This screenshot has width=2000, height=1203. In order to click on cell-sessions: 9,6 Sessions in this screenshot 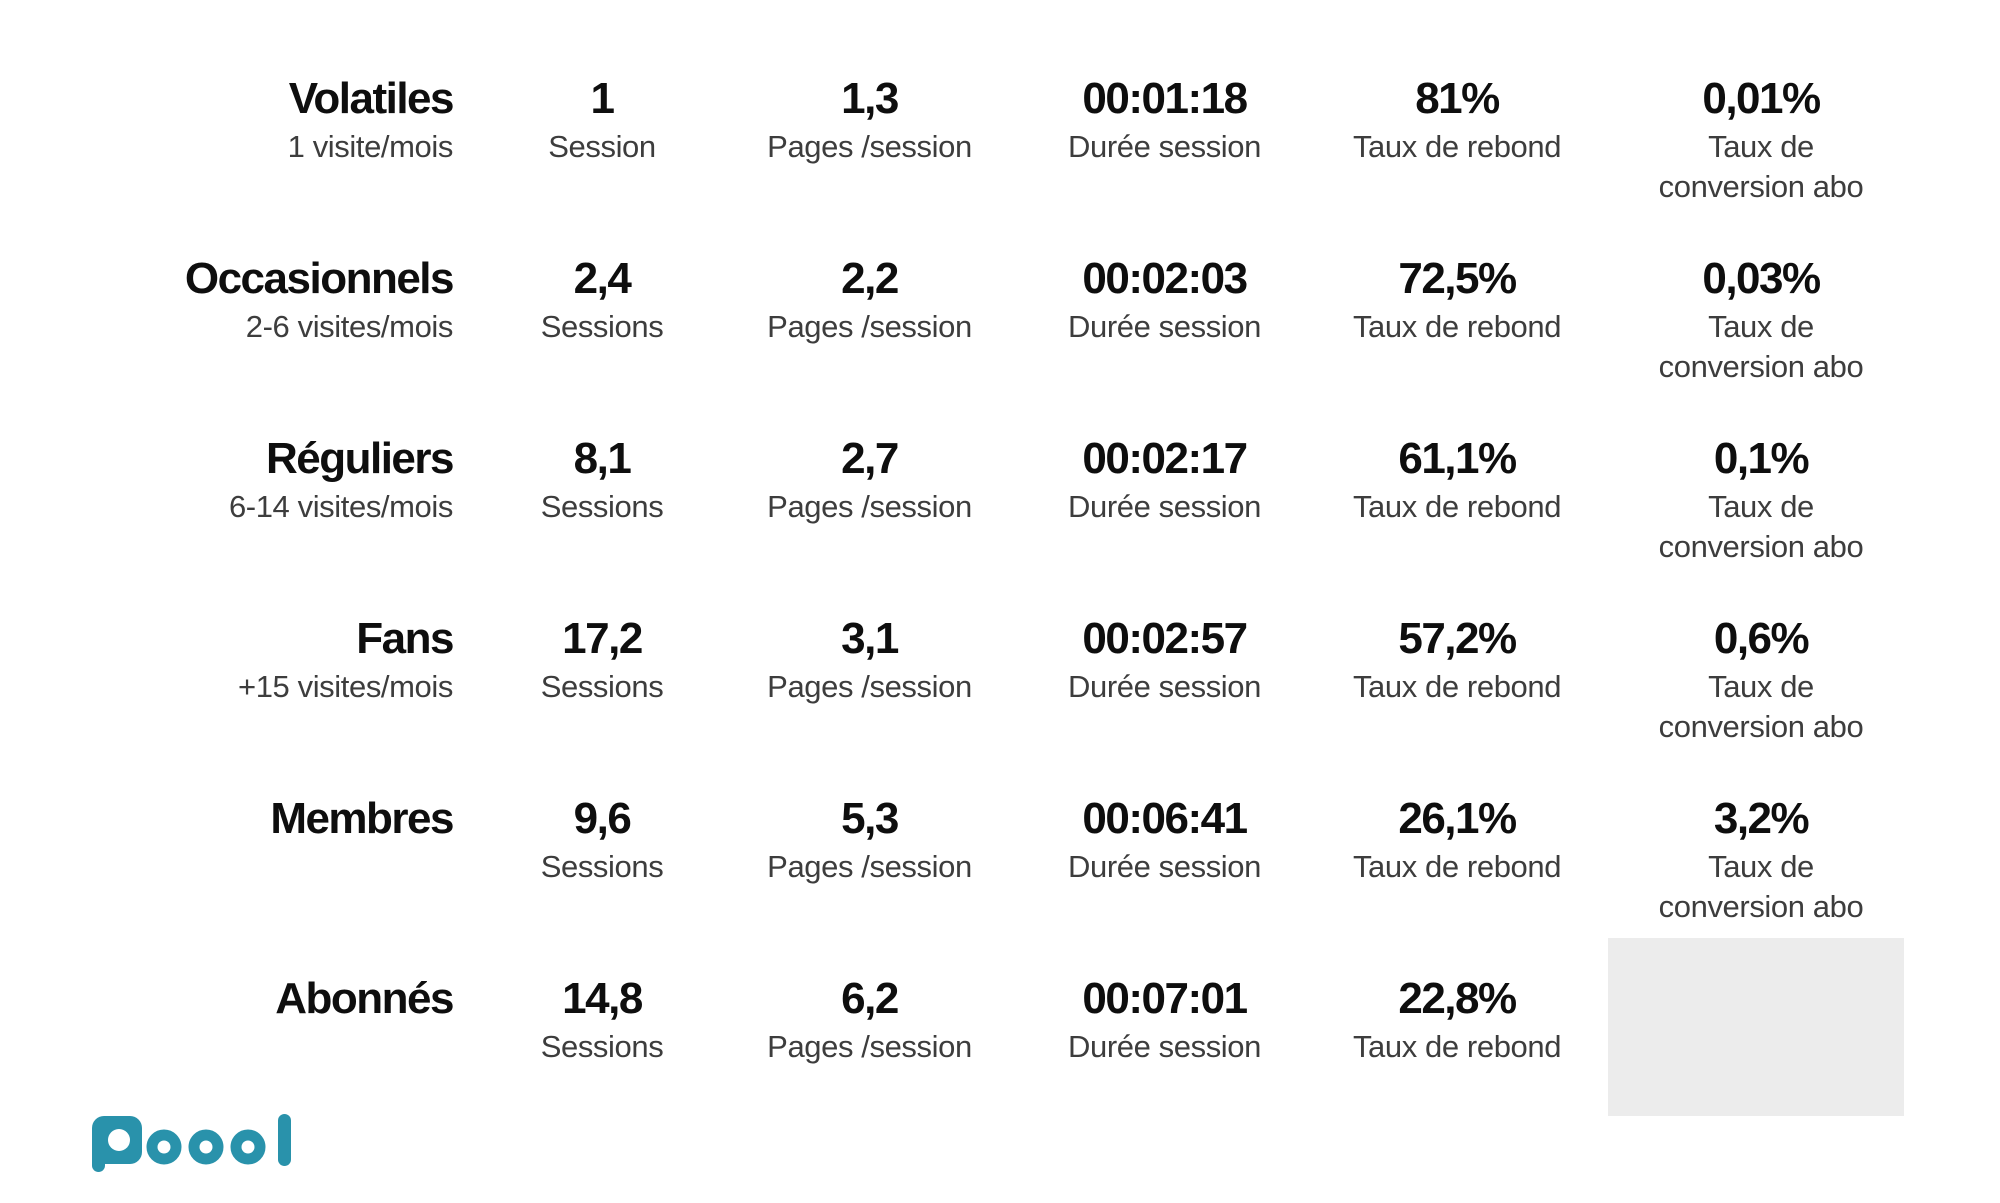, I will do `click(602, 882)`.